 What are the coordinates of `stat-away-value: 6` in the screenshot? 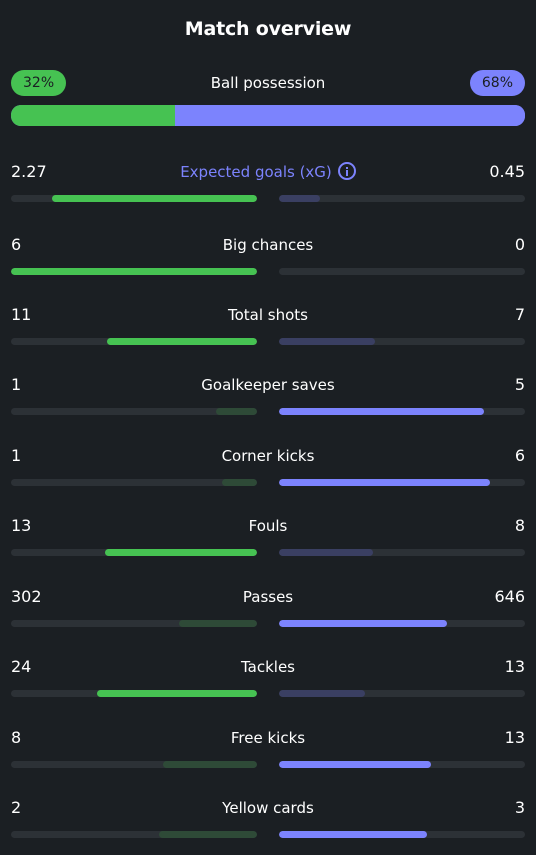 It's located at (519, 455).